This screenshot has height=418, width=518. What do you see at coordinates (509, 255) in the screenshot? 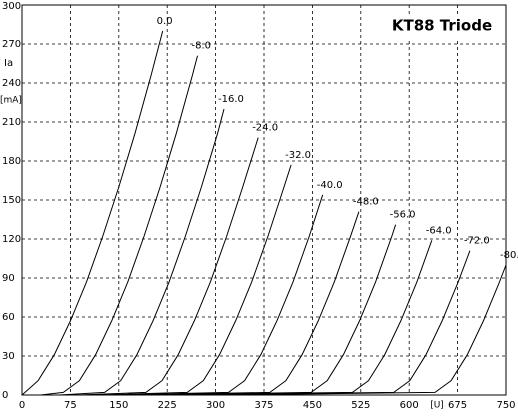
I see `curve-label: -80.0` at bounding box center [509, 255].